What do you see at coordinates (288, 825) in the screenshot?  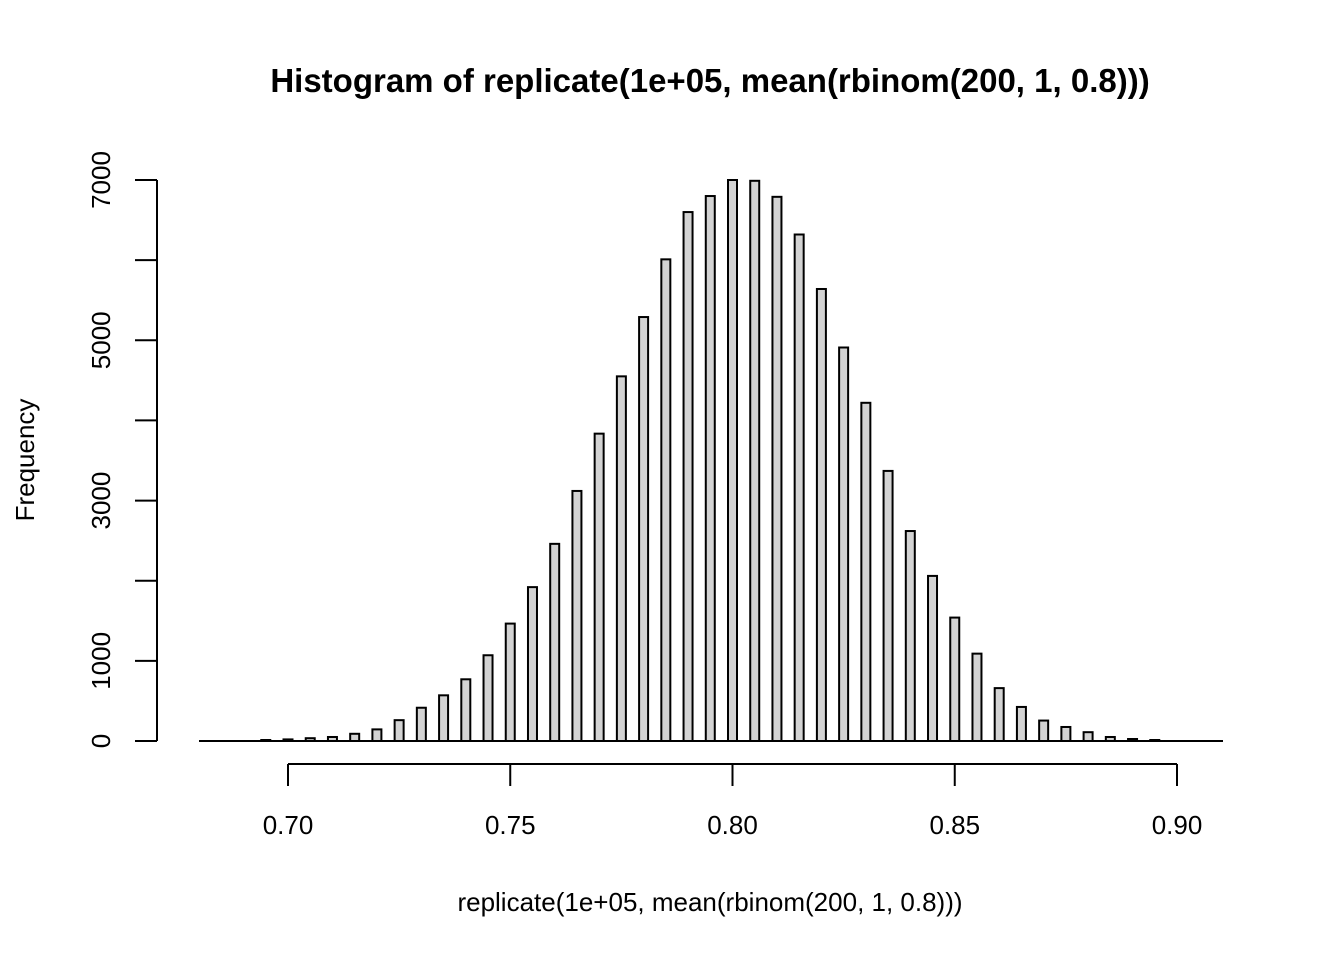 I see `x-tick-label: 0.70` at bounding box center [288, 825].